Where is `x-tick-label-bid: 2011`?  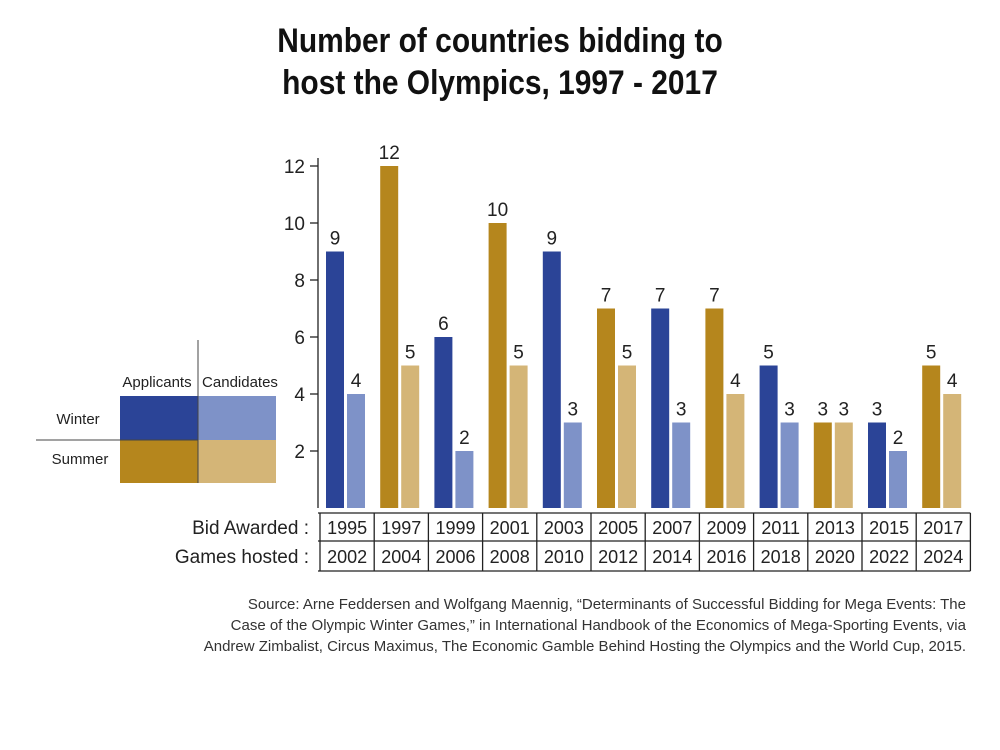
x-tick-label-bid: 2011 is located at coordinates (780, 528).